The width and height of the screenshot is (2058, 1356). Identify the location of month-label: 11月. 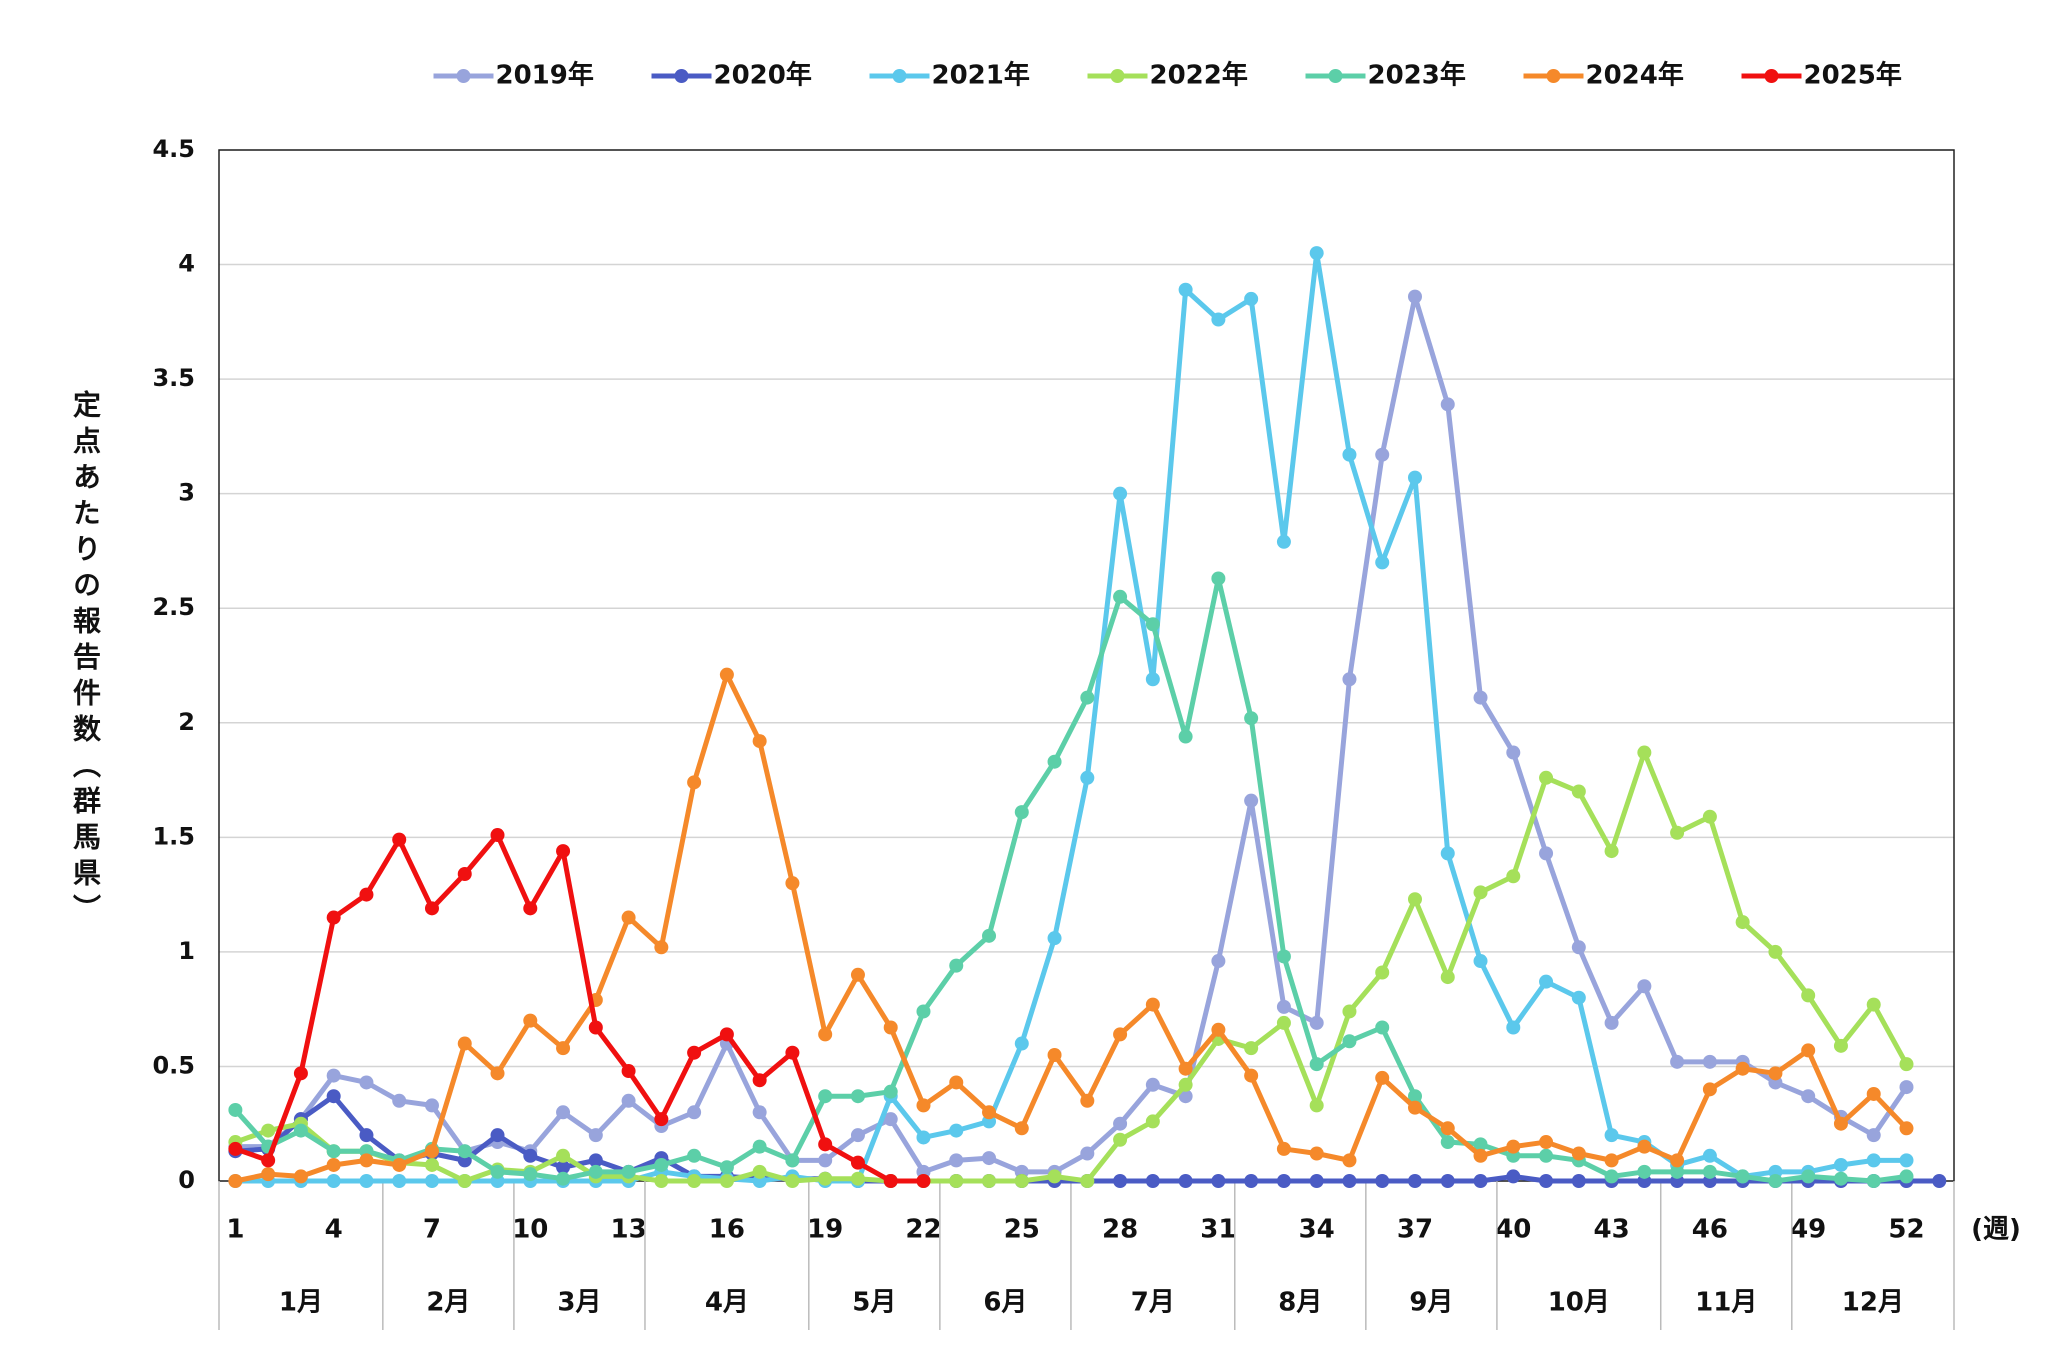
(1726, 1303).